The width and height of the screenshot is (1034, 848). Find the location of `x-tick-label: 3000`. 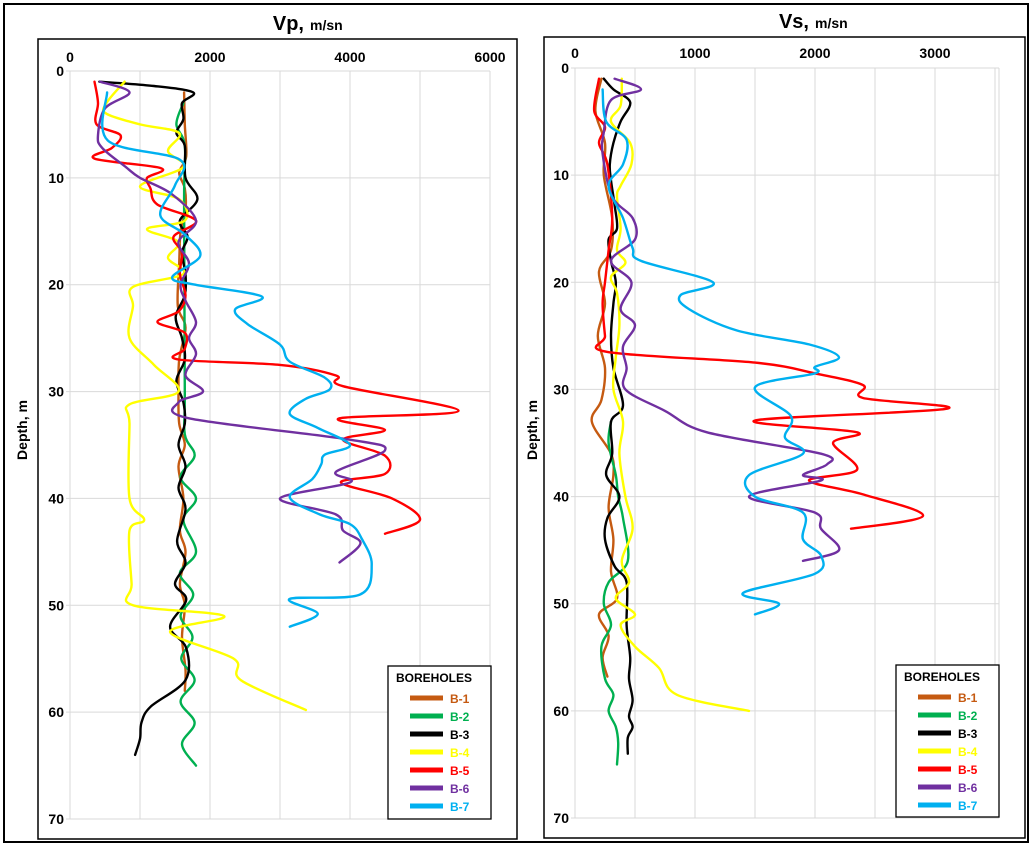

x-tick-label: 3000 is located at coordinates (934, 53).